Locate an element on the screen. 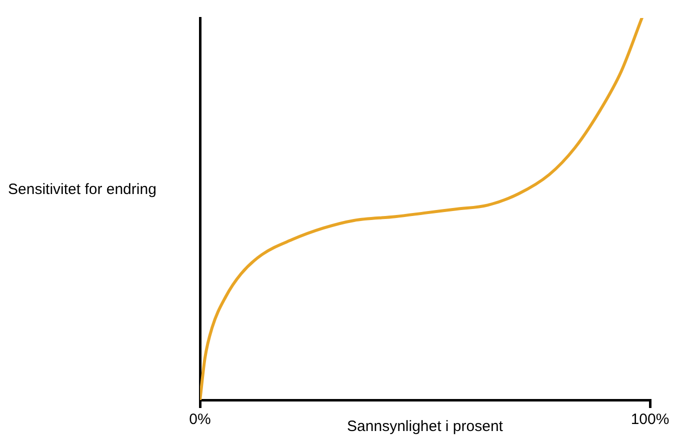  x-tick-label: 0% is located at coordinates (200, 419).